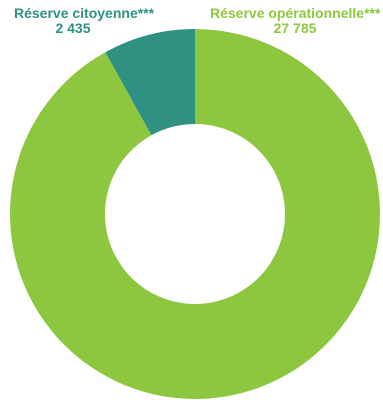  I want to click on slice-label-citoyenne-value: 2 435, so click(73, 28).